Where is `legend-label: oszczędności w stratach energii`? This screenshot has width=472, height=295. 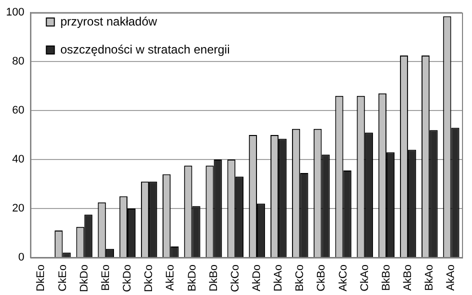
legend-label: oszczędności w stratach energii is located at coordinates (145, 49).